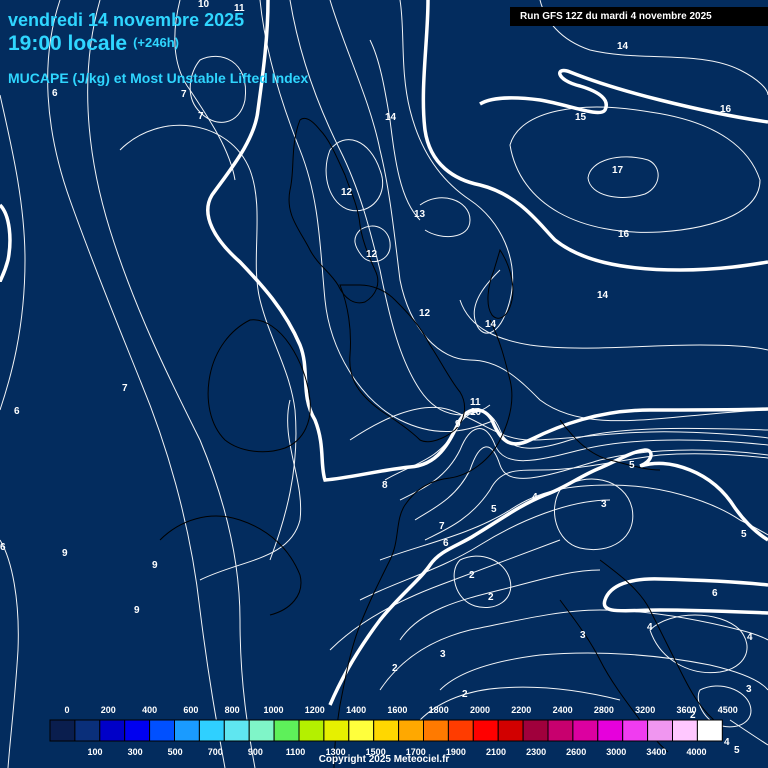  I want to click on color-scale, so click(386, 730).